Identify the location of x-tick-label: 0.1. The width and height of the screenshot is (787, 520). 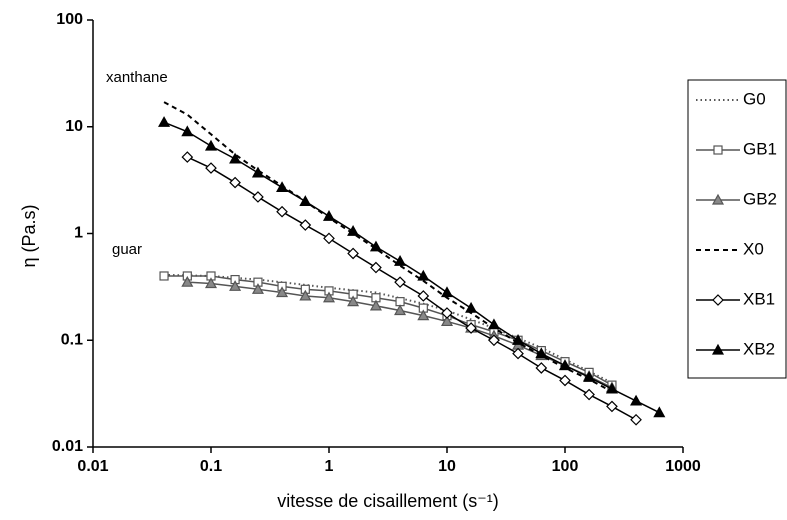
(211, 466).